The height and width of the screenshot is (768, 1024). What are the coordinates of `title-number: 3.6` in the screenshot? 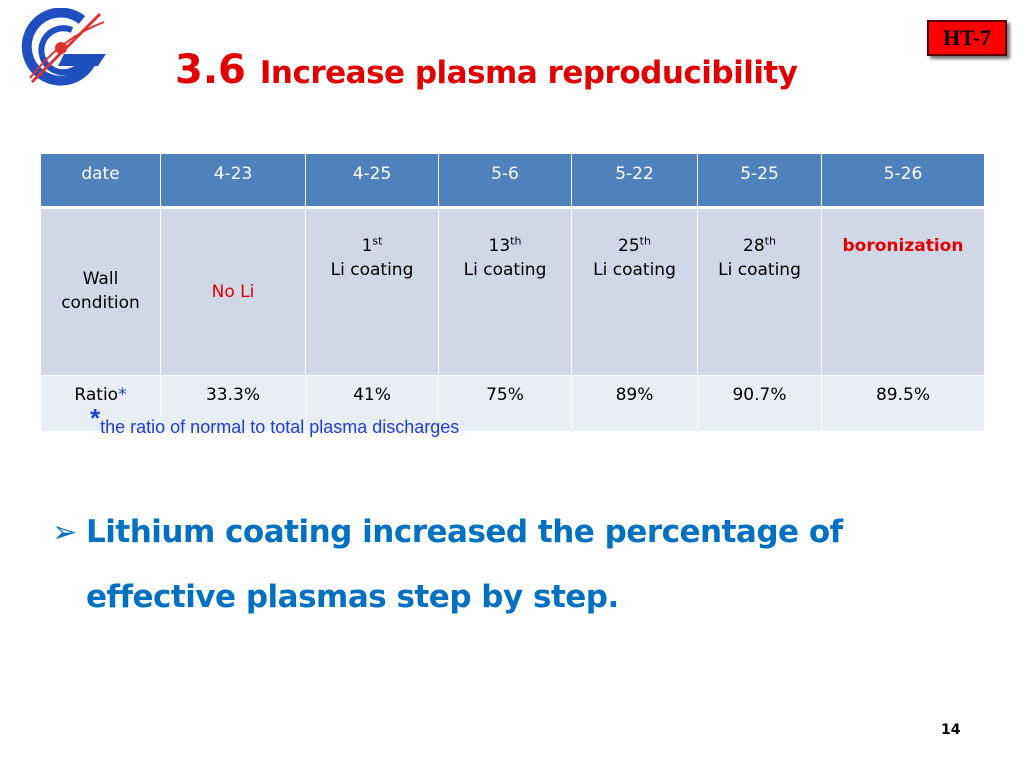 It's located at (210, 70).